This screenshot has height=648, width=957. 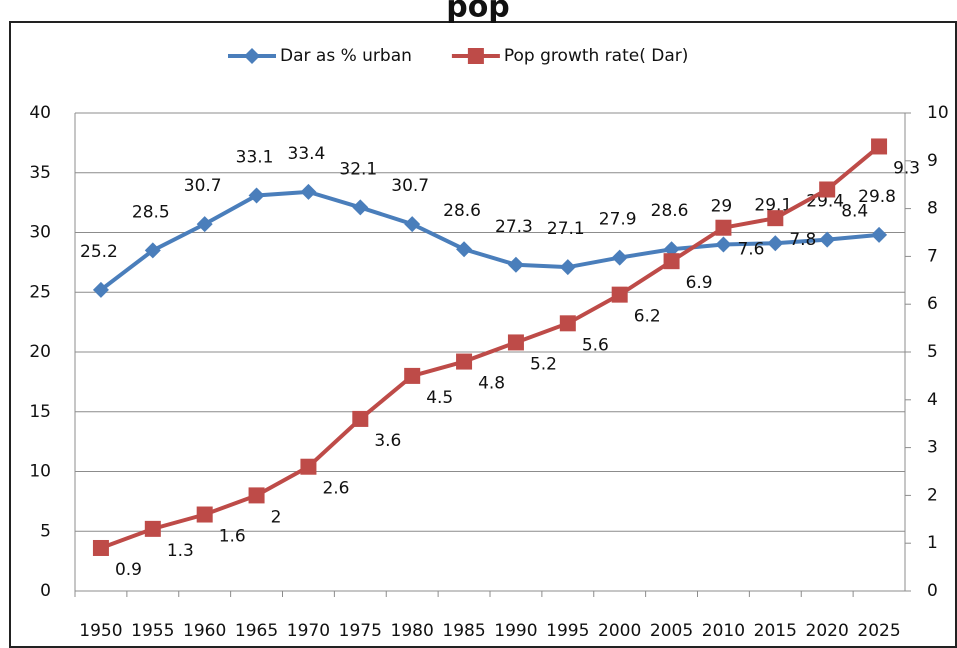 I want to click on data-label: 28.5, so click(x=151, y=212).